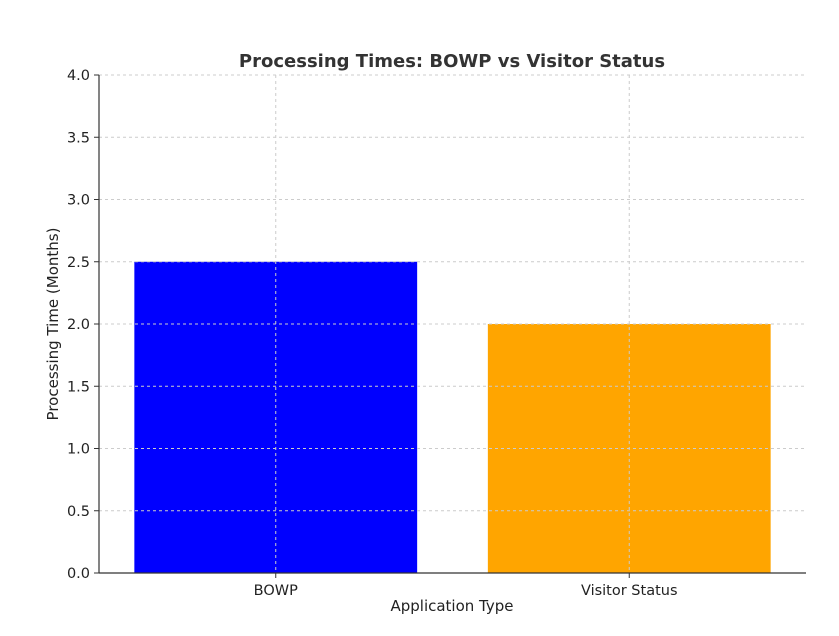 This screenshot has width=839, height=636. What do you see at coordinates (451, 606) in the screenshot?
I see `x-axis-label: Application Type` at bounding box center [451, 606].